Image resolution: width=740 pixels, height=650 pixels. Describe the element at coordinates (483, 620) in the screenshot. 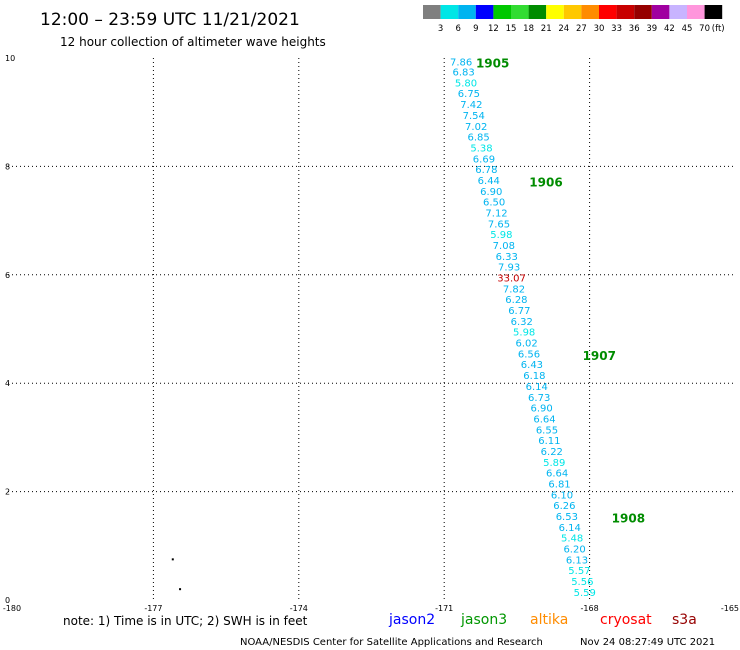

I see `satellite-jason3: jason3` at that location.